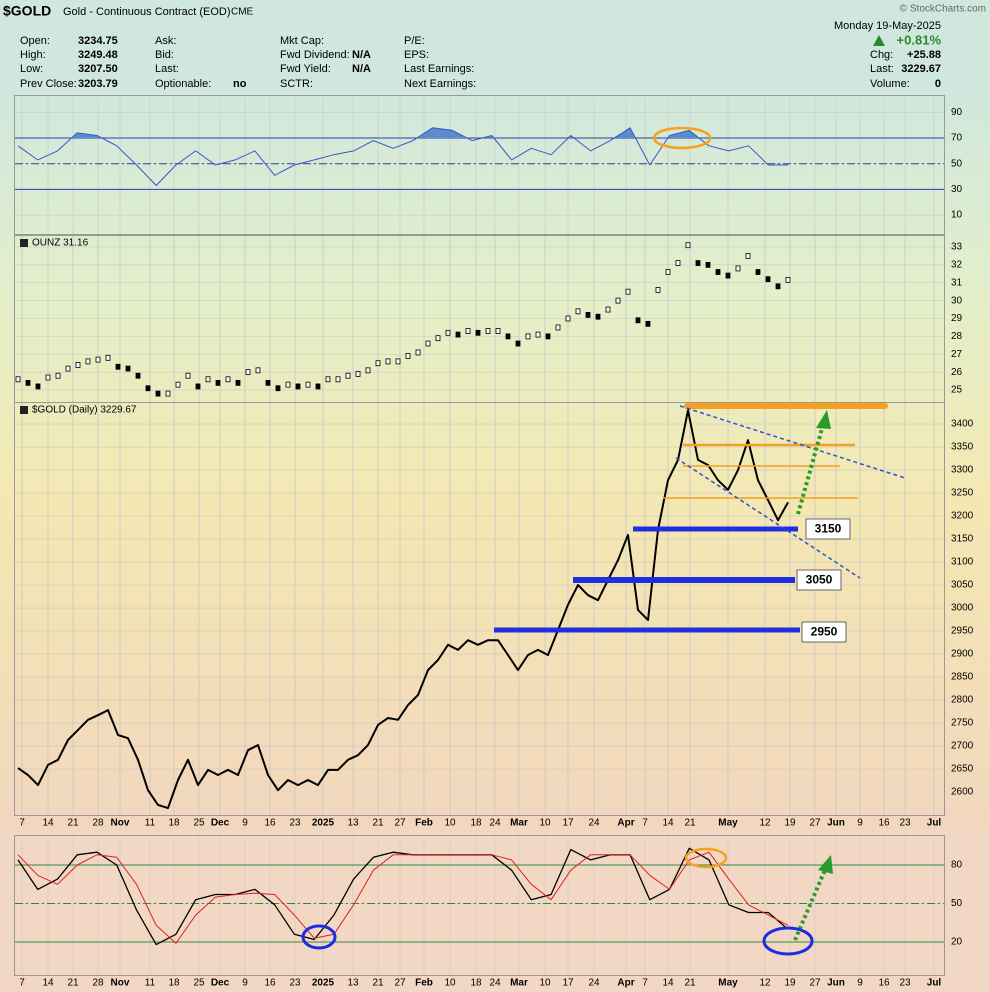 The height and width of the screenshot is (992, 990). I want to click on info-value: no, so click(240, 84).